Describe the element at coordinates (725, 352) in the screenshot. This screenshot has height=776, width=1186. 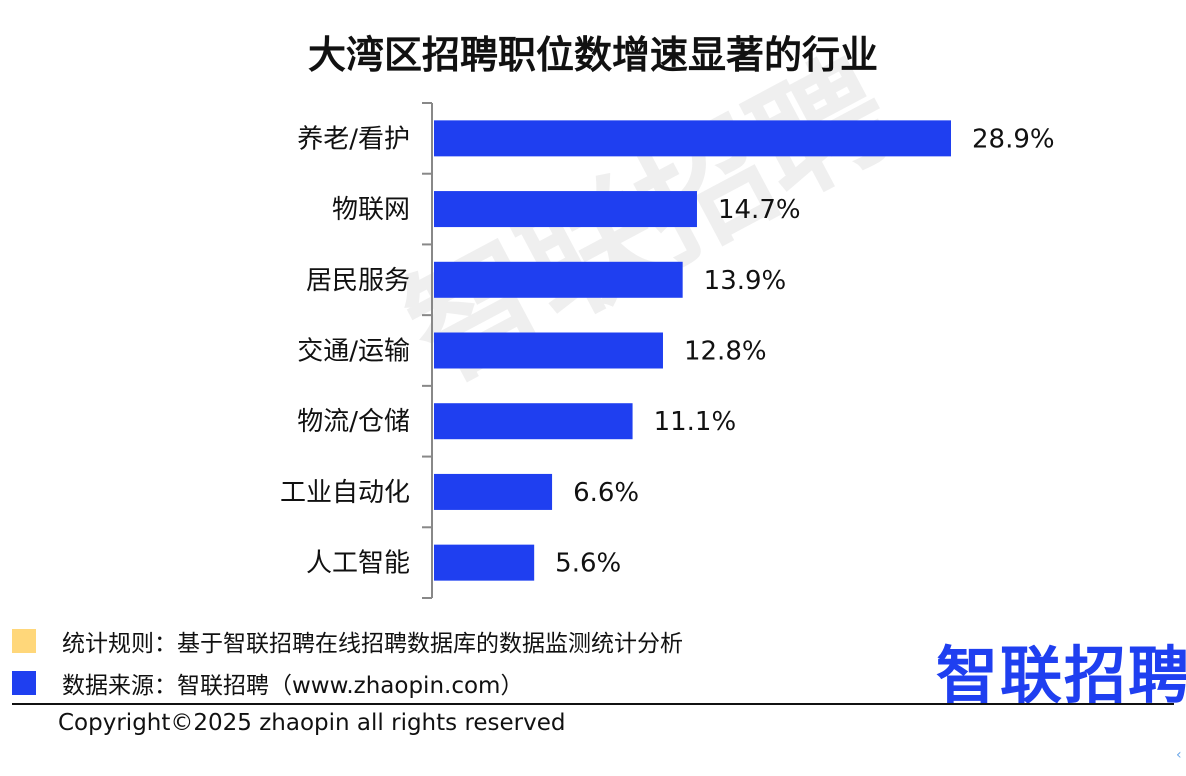
I see `data-label: 12.8%` at that location.